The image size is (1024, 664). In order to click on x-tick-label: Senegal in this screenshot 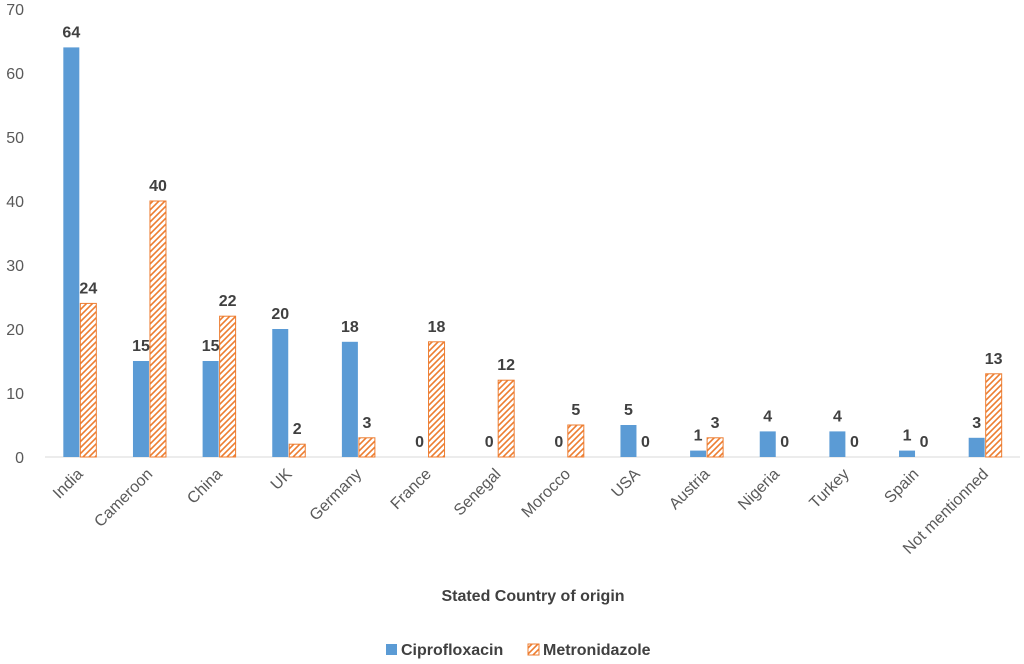, I will do `click(478, 493)`.